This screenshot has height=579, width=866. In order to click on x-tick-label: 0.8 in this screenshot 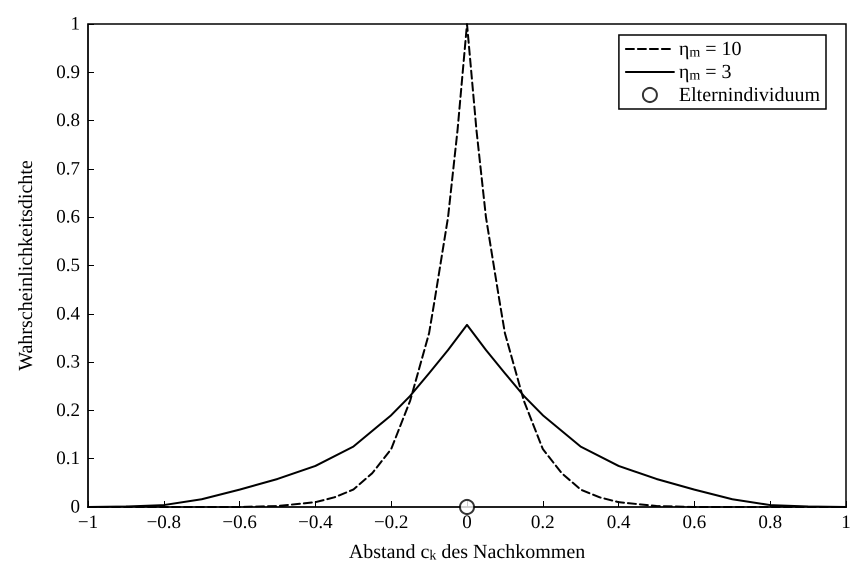, I will do `click(770, 522)`.